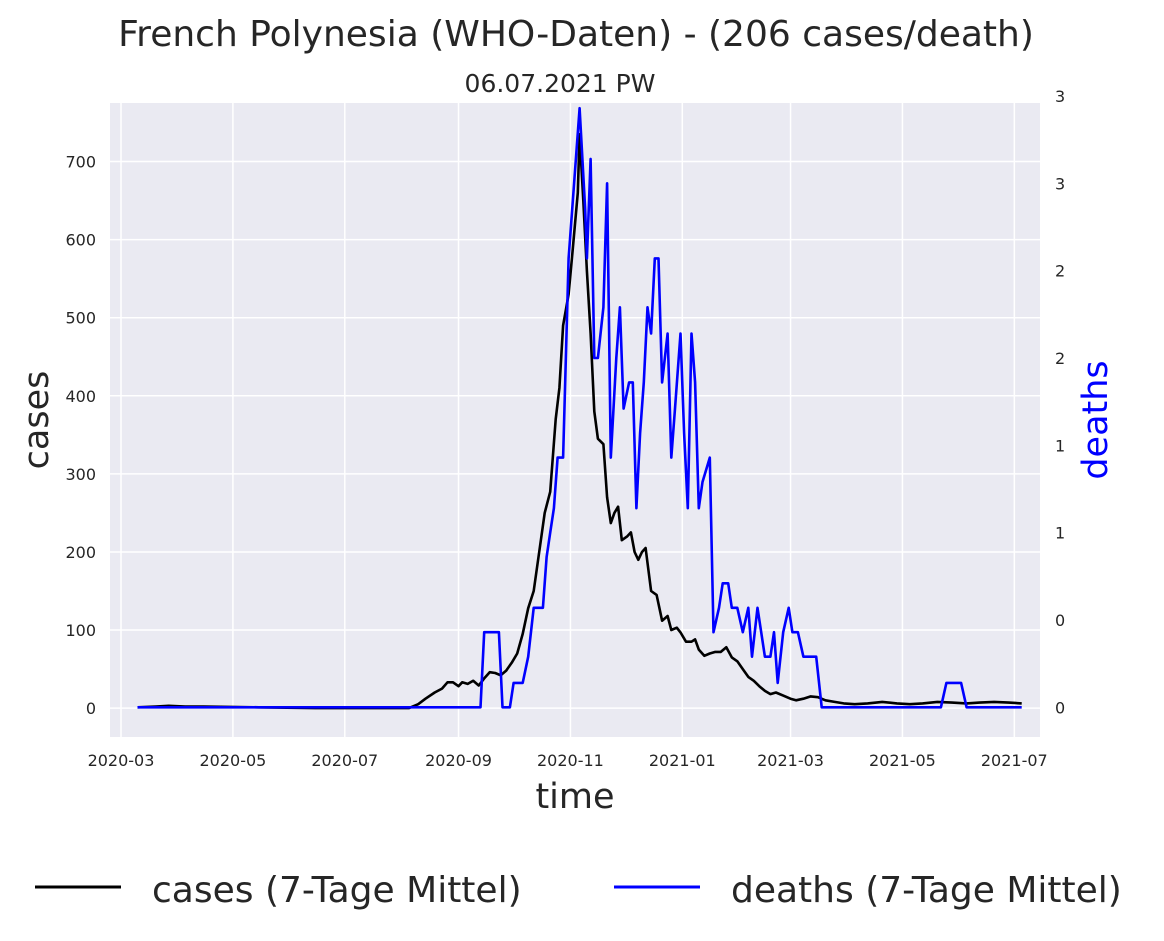 The image size is (1164, 941). What do you see at coordinates (926, 890) in the screenshot?
I see `legend-deaths-label: deaths (7-Tage Mittel)` at bounding box center [926, 890].